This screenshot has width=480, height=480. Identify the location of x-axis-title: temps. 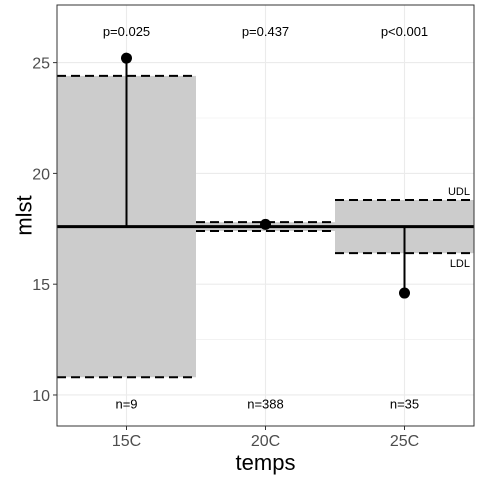
(266, 462).